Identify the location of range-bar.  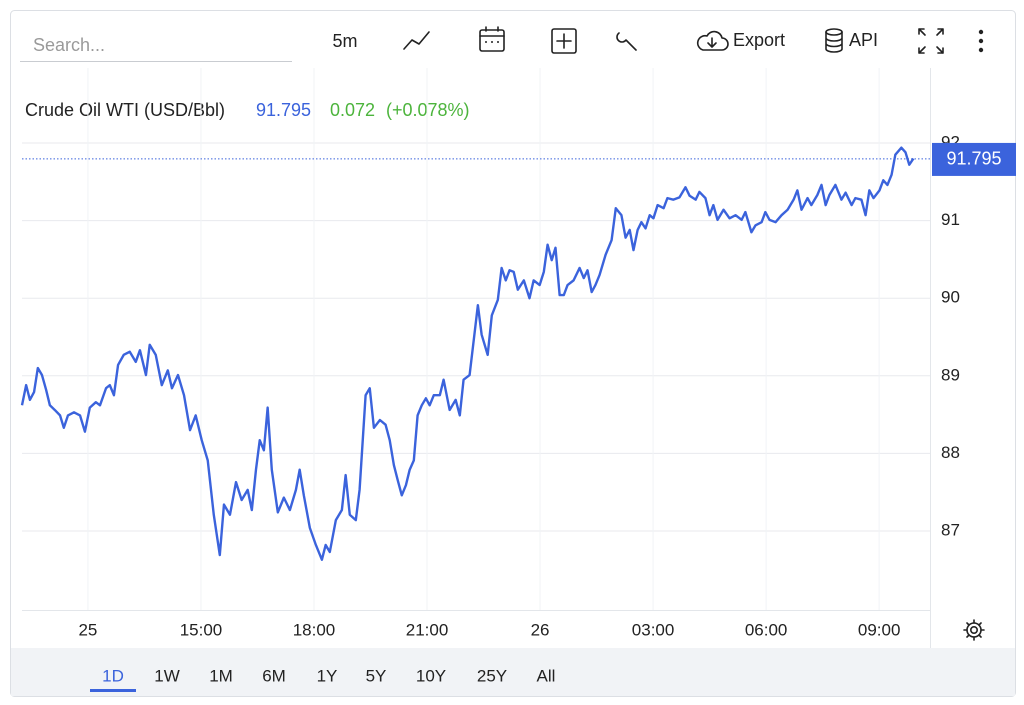
(513, 672).